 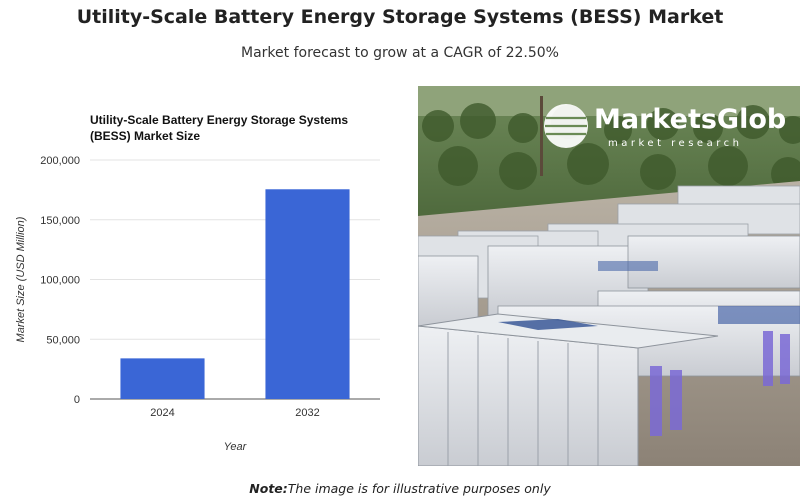 What do you see at coordinates (690, 119) in the screenshot?
I see `logo-name: MarketsGlob` at bounding box center [690, 119].